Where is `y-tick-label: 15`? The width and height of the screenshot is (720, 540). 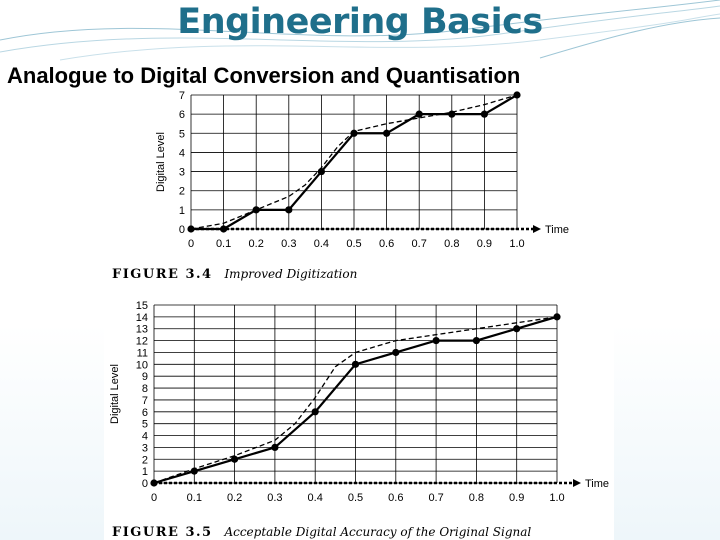 y-tick-label: 15 is located at coordinates (142, 306).